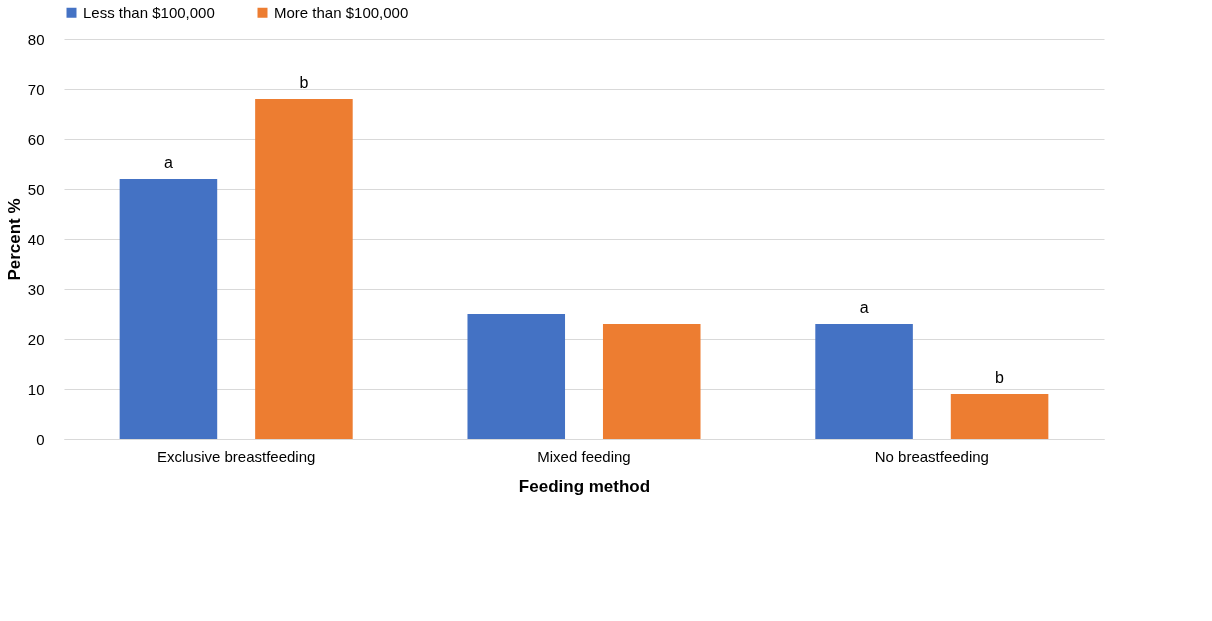  I want to click on y-tick-label: 0, so click(40, 439).